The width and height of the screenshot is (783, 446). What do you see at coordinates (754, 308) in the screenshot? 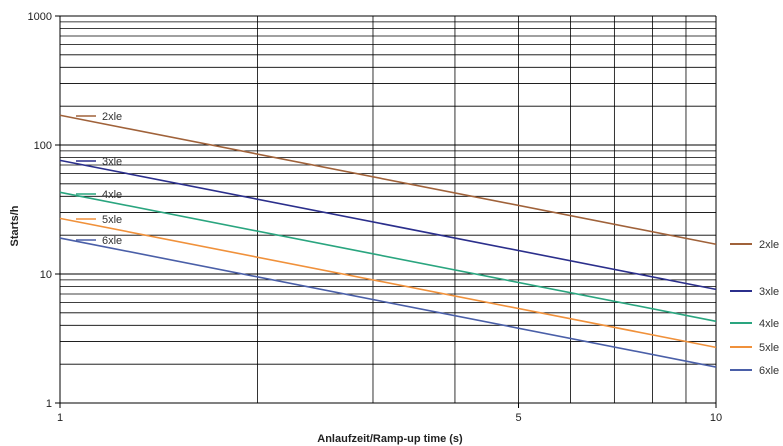
I see `legend: 2xle 3xle 4xle 5xle 6xle` at bounding box center [754, 308].